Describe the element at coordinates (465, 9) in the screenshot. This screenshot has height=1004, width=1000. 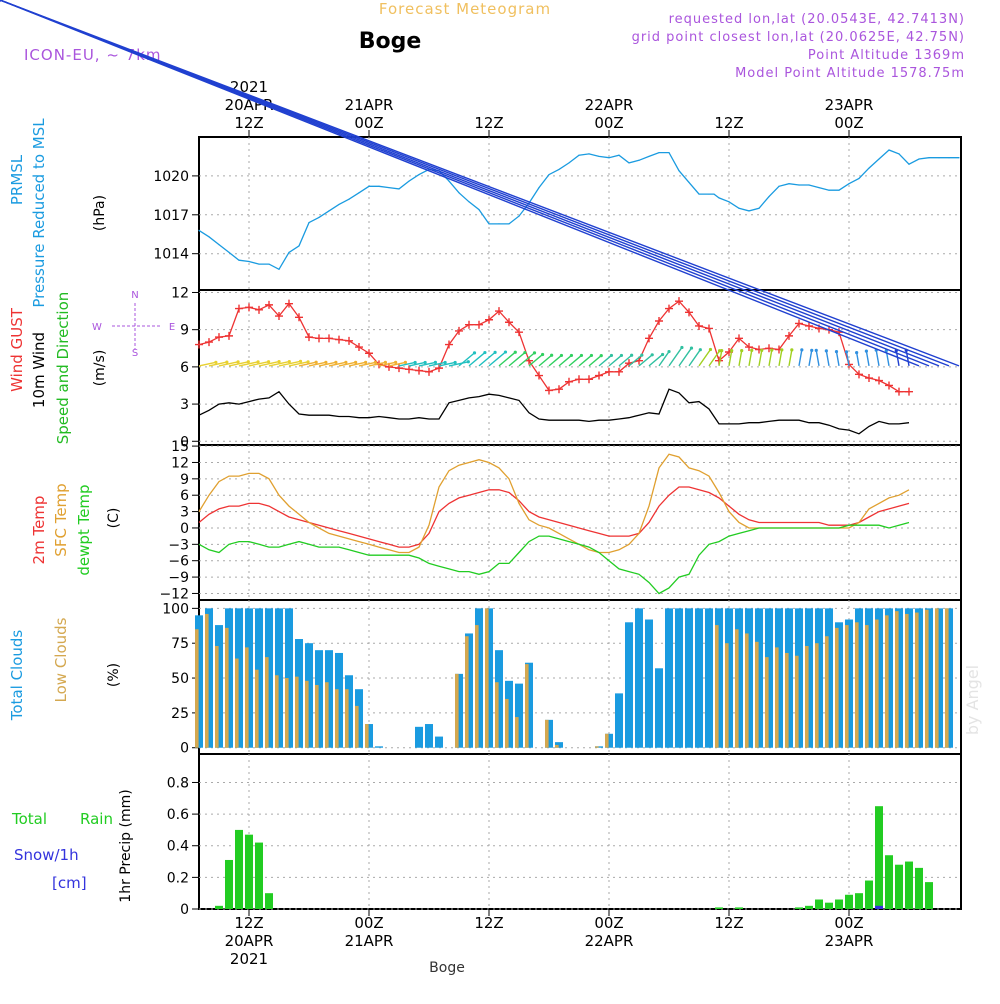
I see `chart-title: Forecast Meteogram` at that location.